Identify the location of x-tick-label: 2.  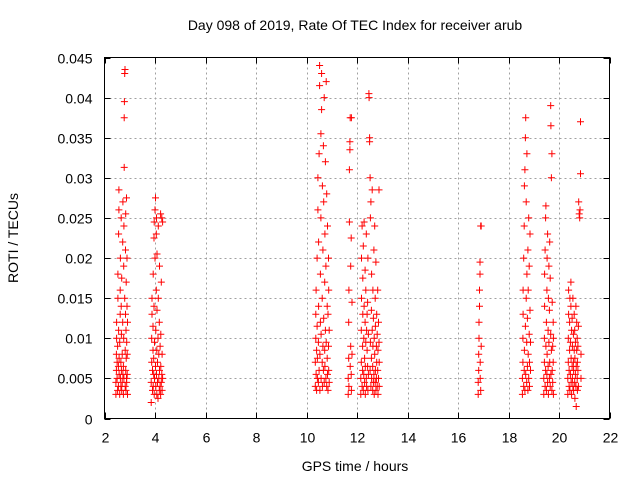
(106, 438).